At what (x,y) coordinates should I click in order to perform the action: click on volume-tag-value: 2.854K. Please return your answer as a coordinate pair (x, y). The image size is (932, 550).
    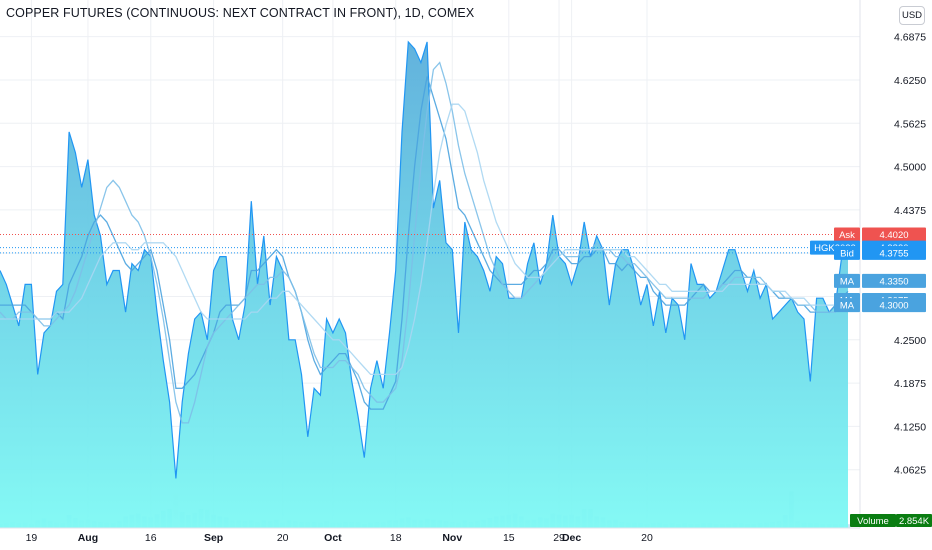
    Looking at the image, I should click on (914, 521).